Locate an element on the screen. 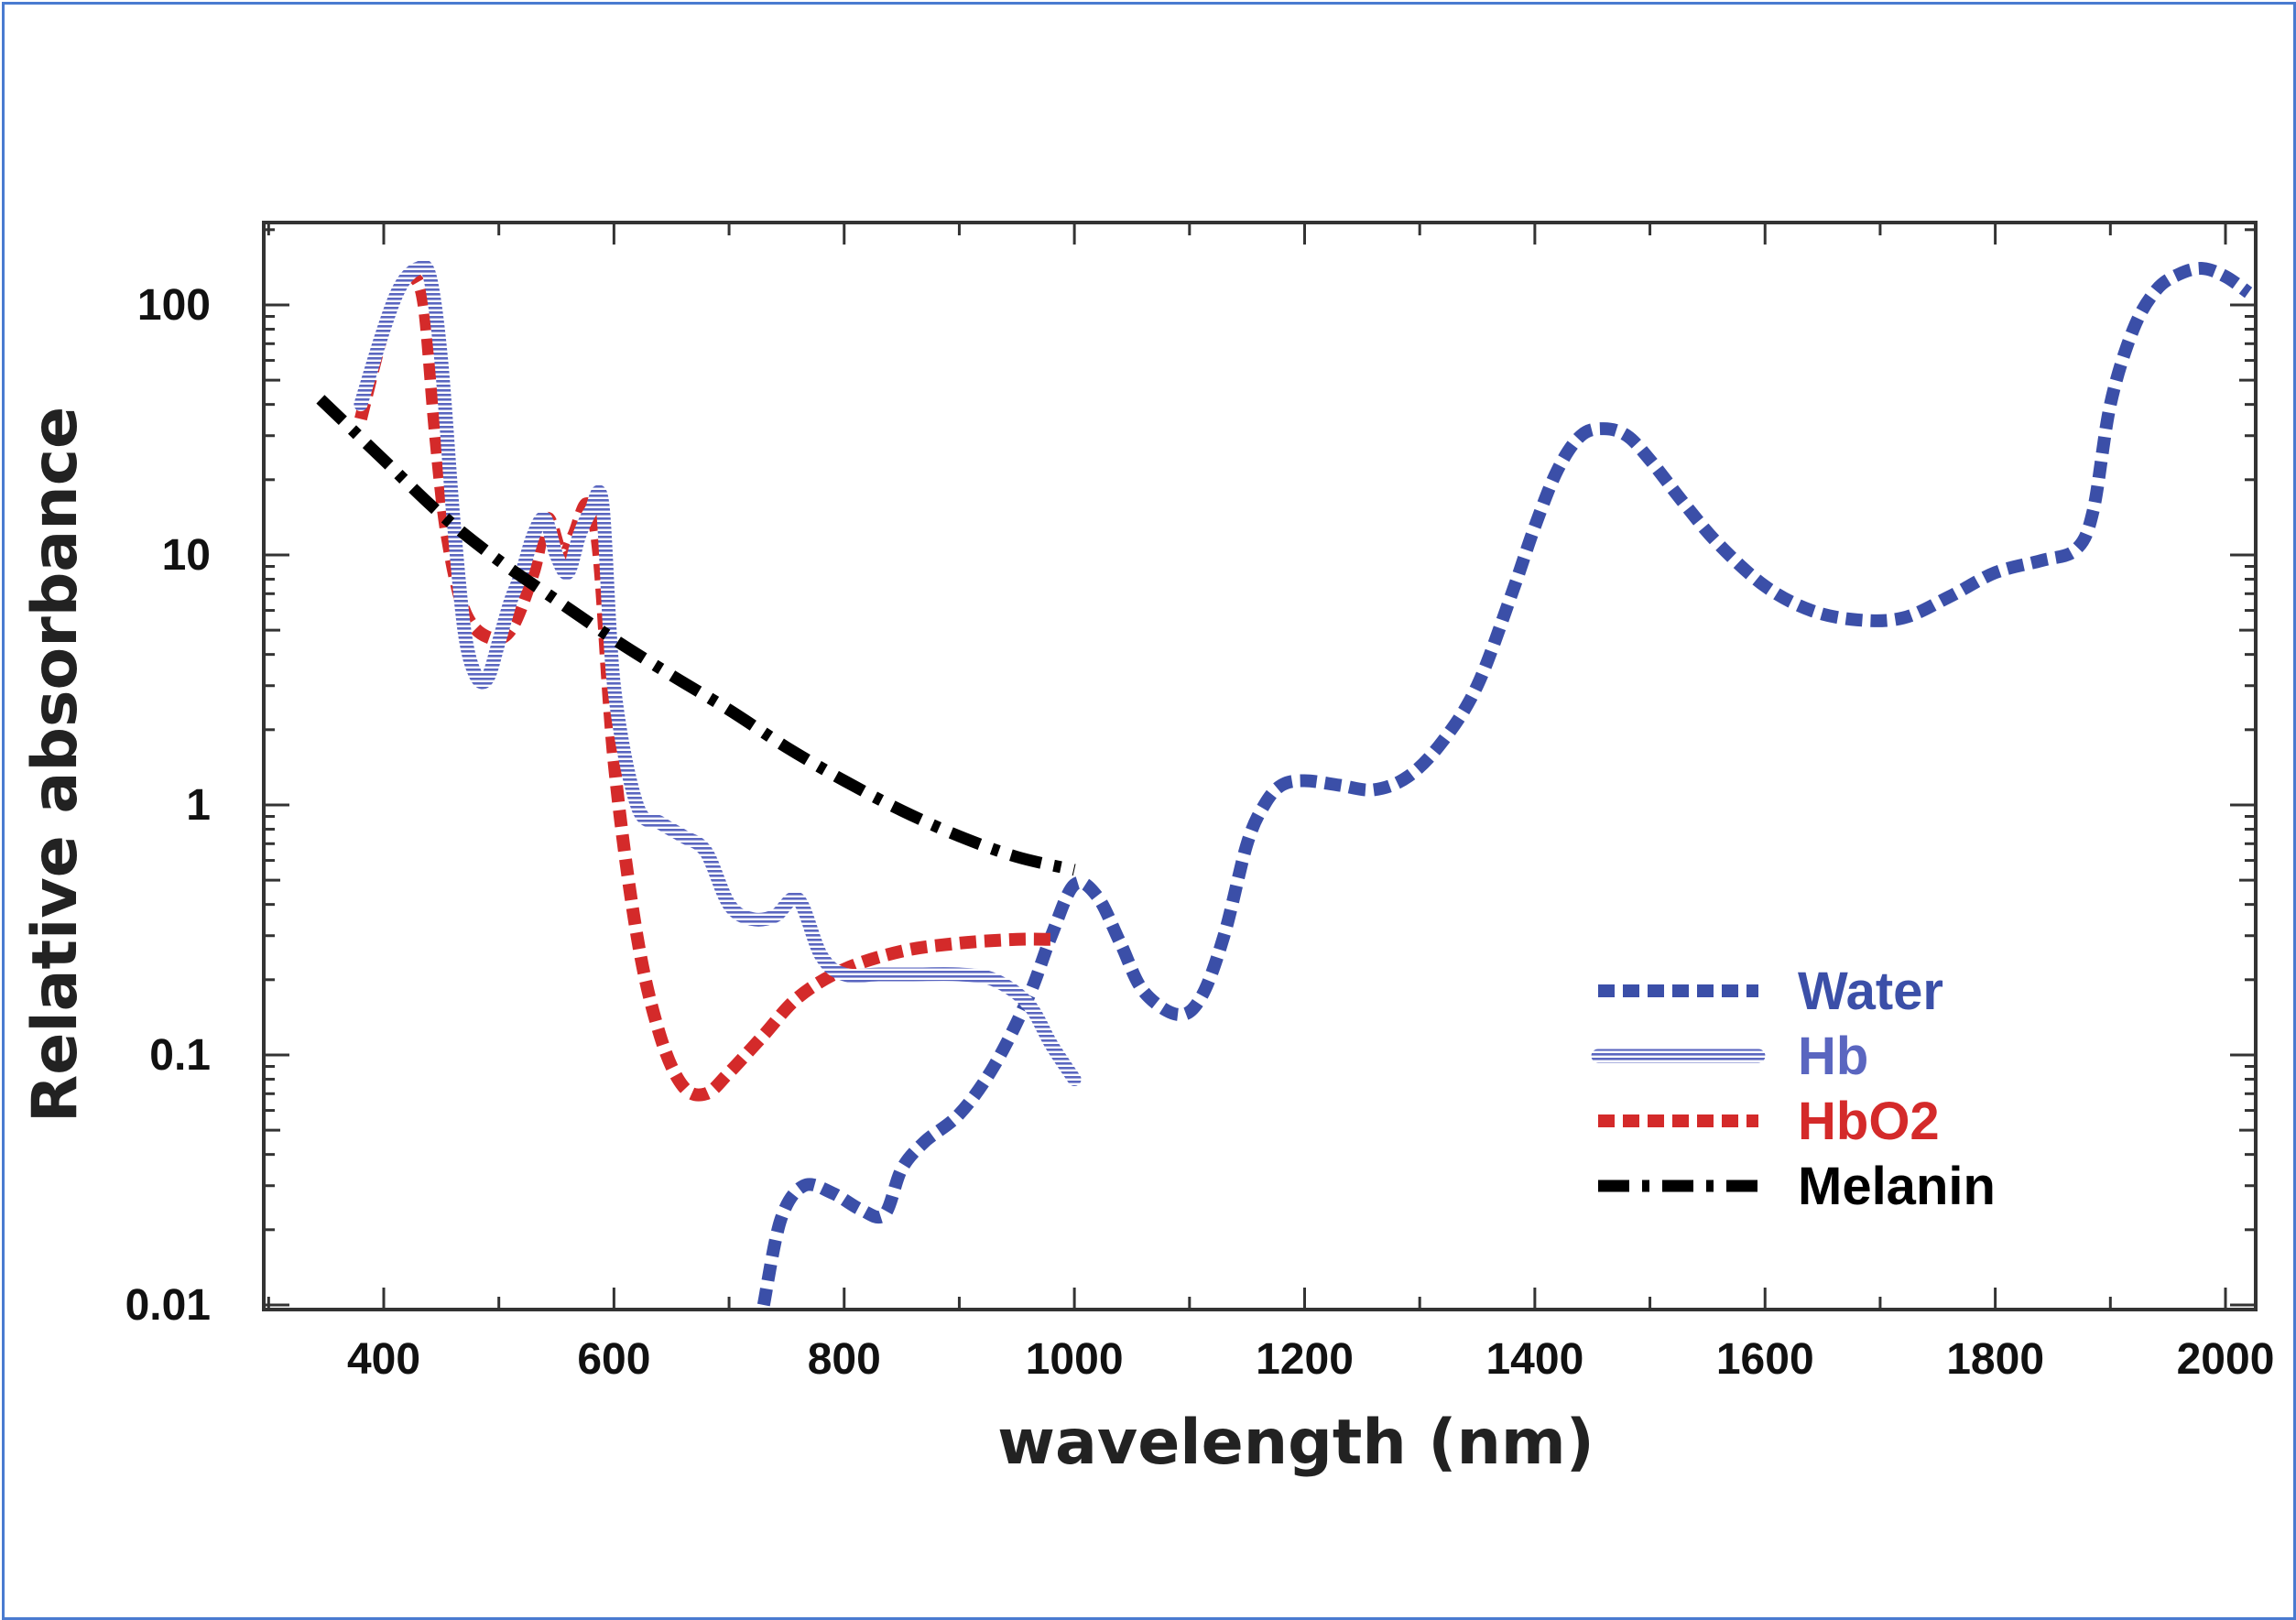 The height and width of the screenshot is (1620, 2296). legend-label-melanin: Melanin is located at coordinates (1897, 1186).